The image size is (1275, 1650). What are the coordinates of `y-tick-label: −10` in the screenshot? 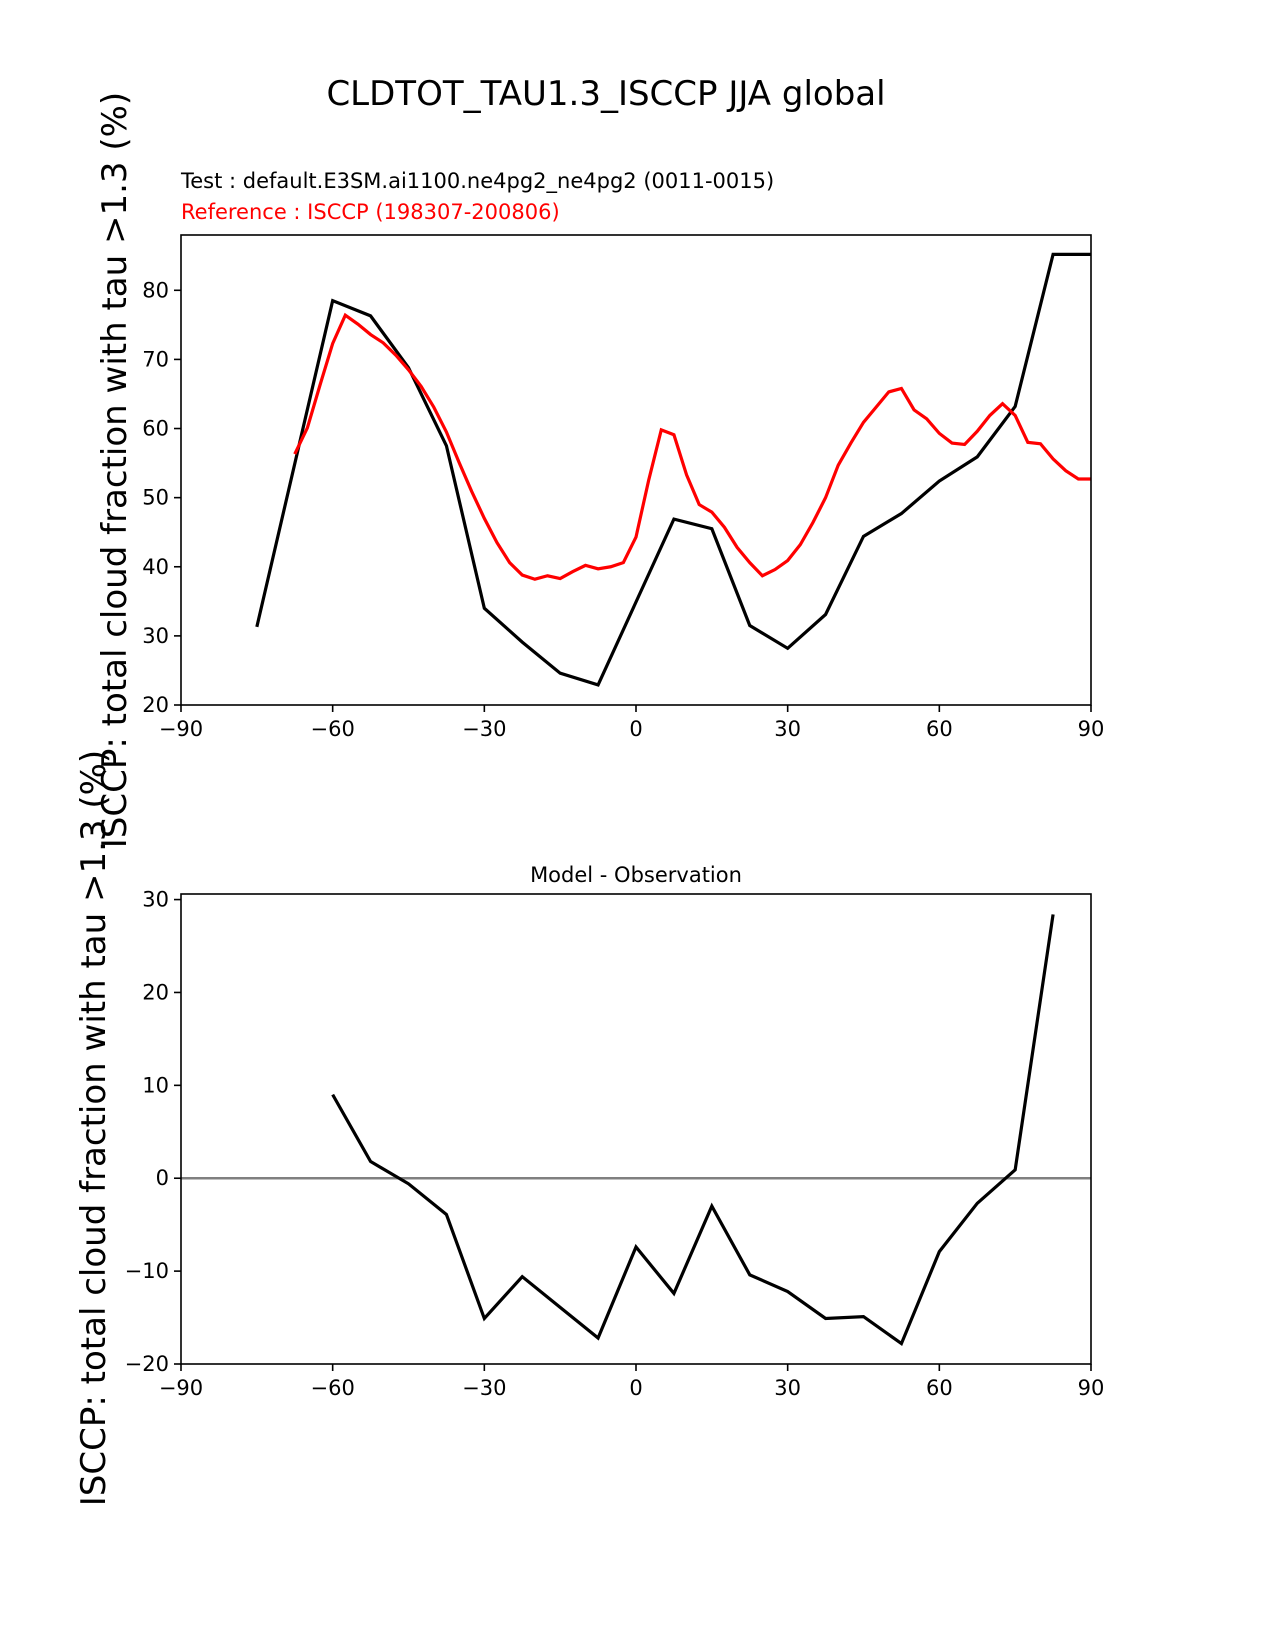 It's located at (147, 1271).